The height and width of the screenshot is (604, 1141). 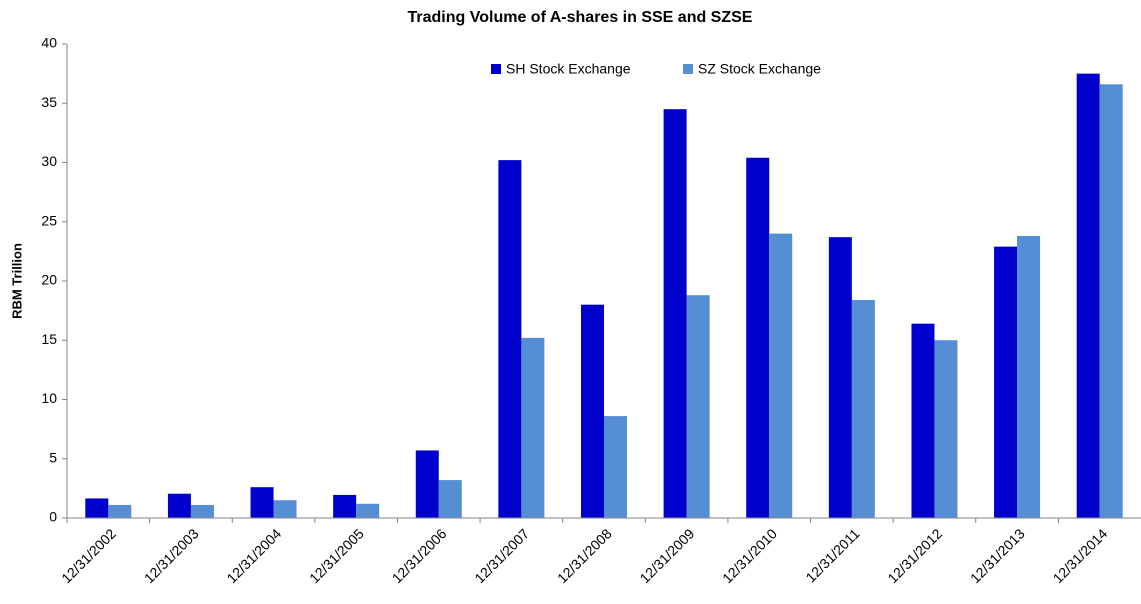 What do you see at coordinates (336, 555) in the screenshot?
I see `x-tick-label: 12/31/2005` at bounding box center [336, 555].